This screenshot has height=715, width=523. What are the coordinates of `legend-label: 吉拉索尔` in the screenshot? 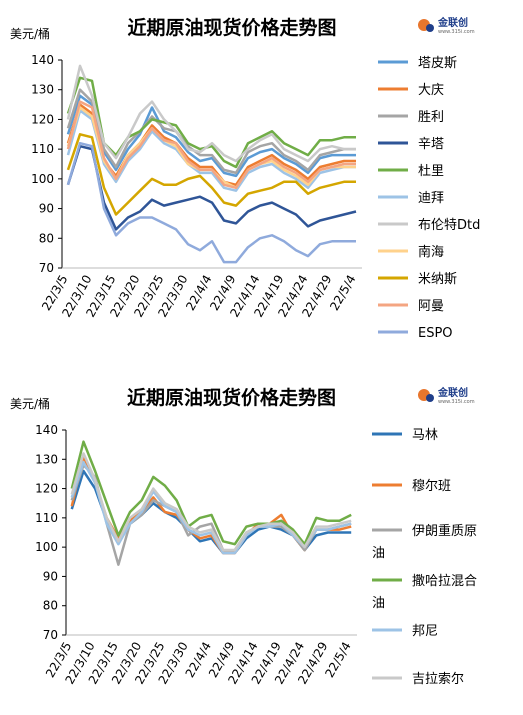 It's located at (438, 679).